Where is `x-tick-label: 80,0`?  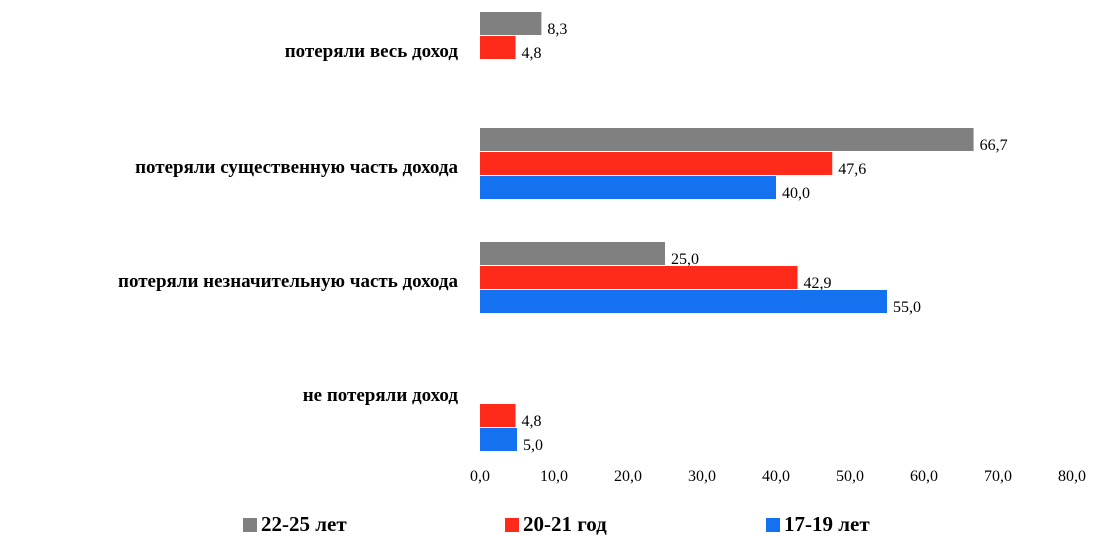
x-tick-label: 80,0 is located at coordinates (1072, 476).